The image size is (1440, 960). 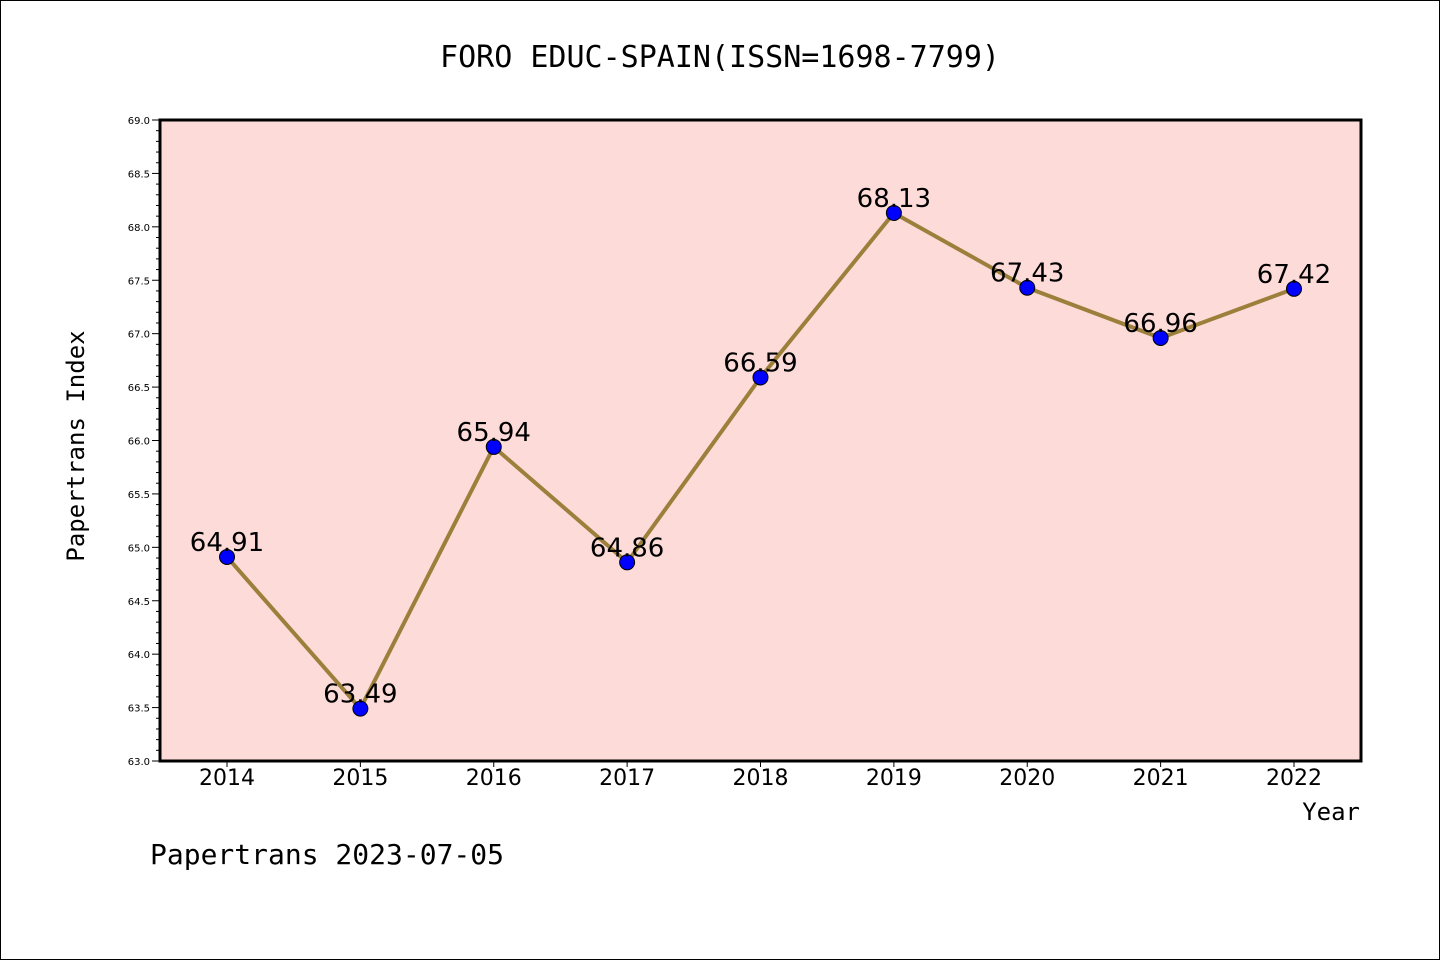 What do you see at coordinates (139, 121) in the screenshot?
I see `y-tick-label: 69.0` at bounding box center [139, 121].